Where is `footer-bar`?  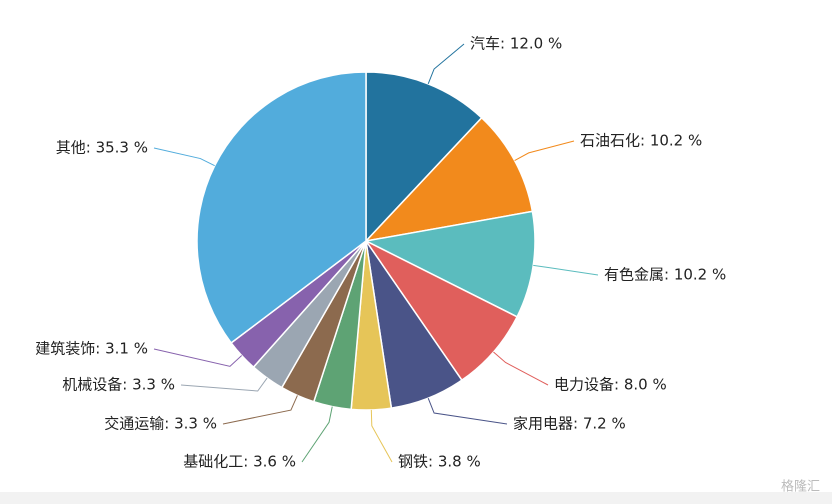
footer-bar is located at coordinates (416, 498).